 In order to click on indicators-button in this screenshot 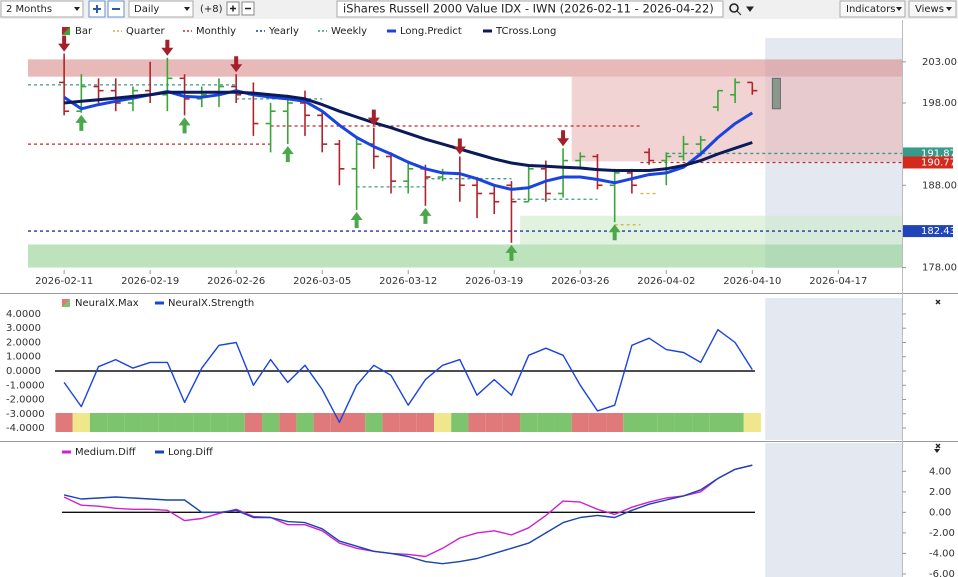, I will do `click(872, 9)`.